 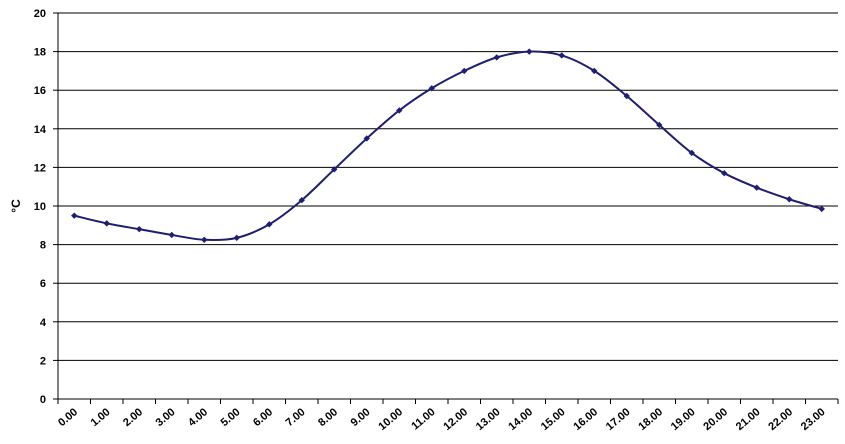 What do you see at coordinates (40, 14) in the screenshot?
I see `y-tick-label: 20` at bounding box center [40, 14].